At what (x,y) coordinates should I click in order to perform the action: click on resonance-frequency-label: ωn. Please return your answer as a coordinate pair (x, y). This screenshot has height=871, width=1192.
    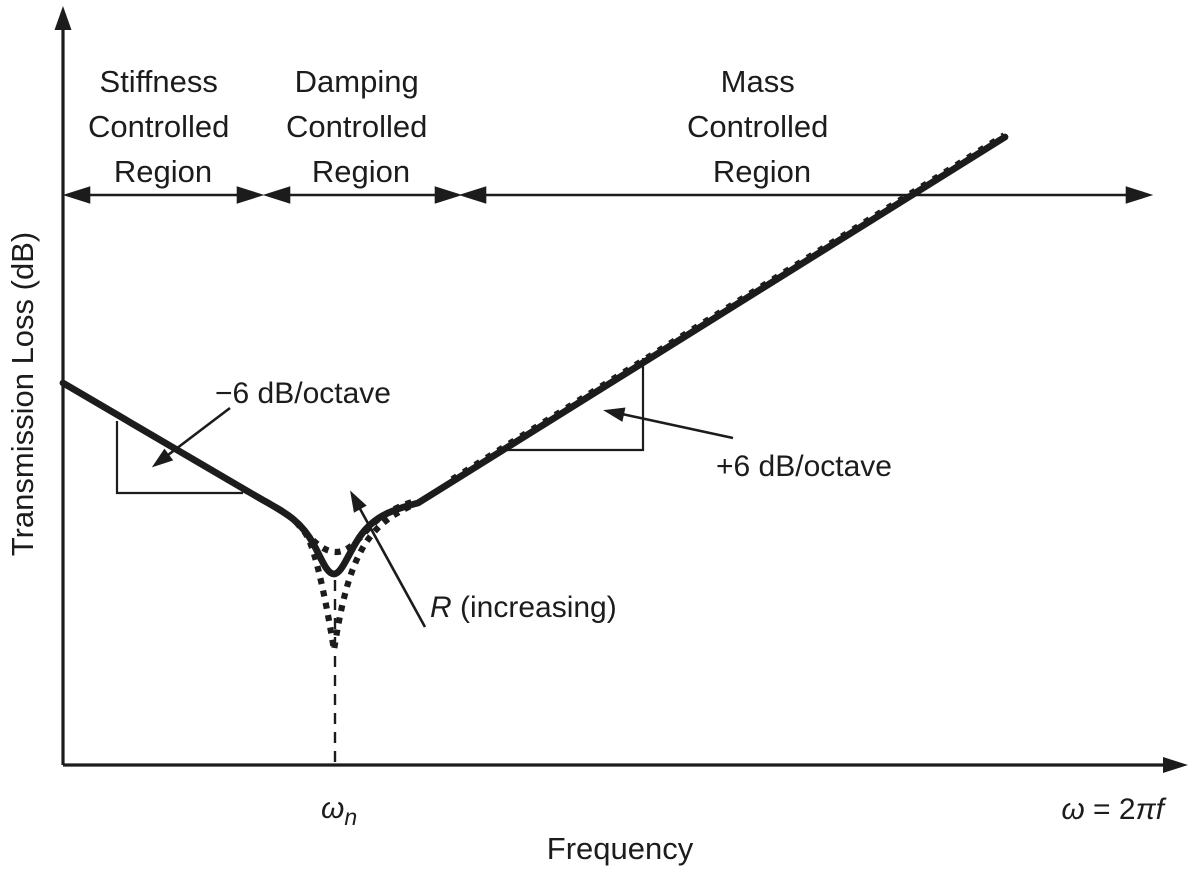
    Looking at the image, I should click on (339, 811).